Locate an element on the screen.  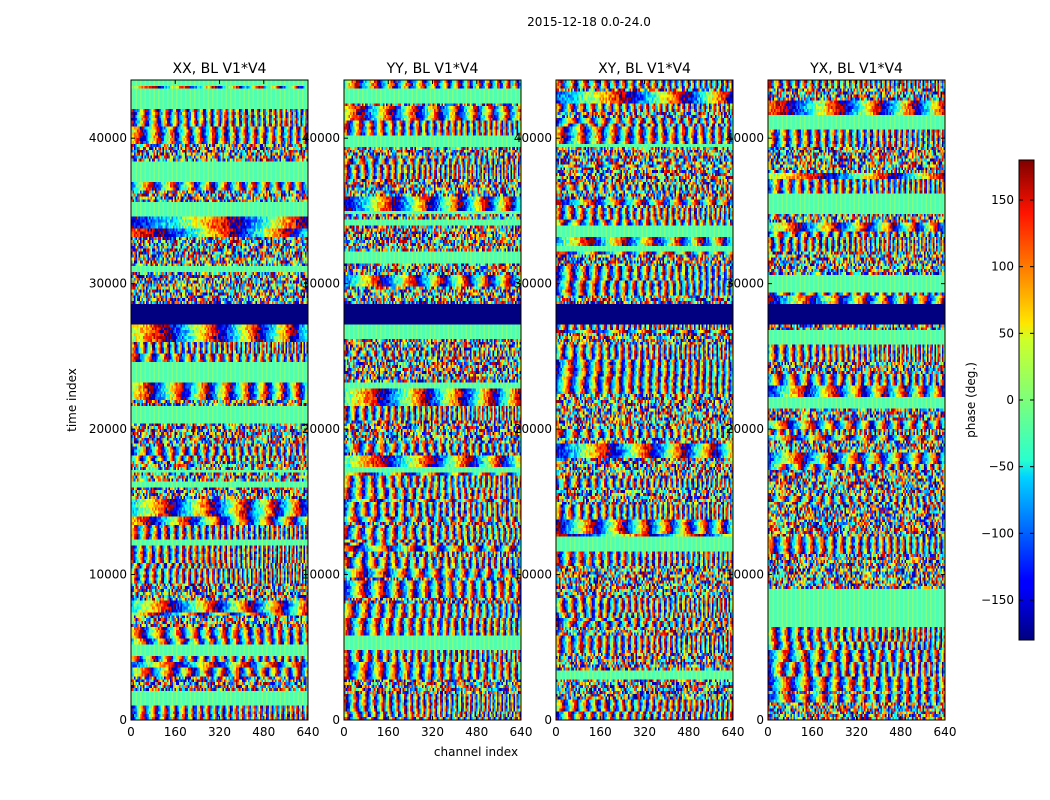
colorbar-tick-label: 50 is located at coordinates (1006, 333).